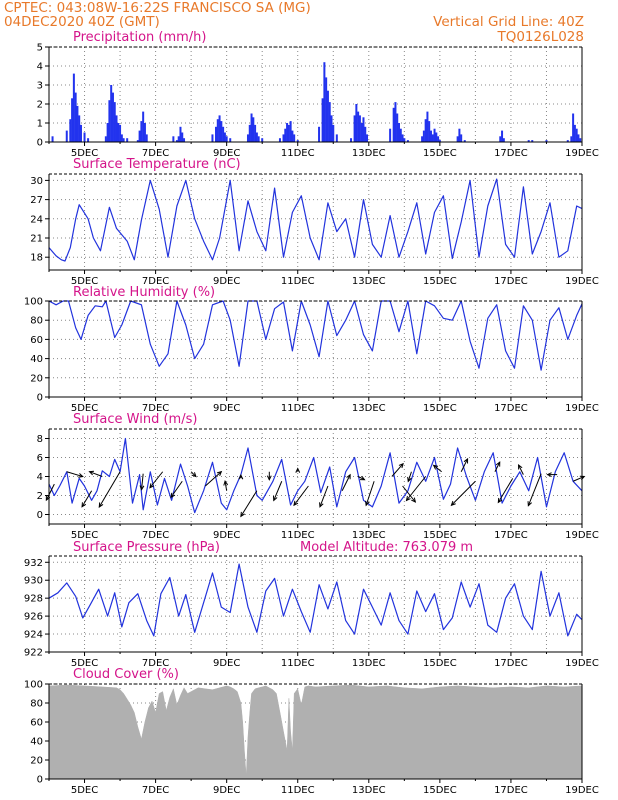 The image size is (618, 800). Describe the element at coordinates (40, 48) in the screenshot. I see `precip-ytick-label: 5` at that location.